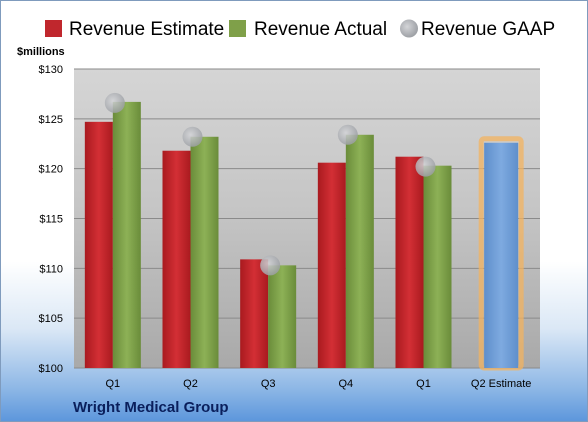 This screenshot has width=588, height=422. What do you see at coordinates (488, 29) in the screenshot?
I see `legend-label-gaap: Revenue GAAP` at bounding box center [488, 29].